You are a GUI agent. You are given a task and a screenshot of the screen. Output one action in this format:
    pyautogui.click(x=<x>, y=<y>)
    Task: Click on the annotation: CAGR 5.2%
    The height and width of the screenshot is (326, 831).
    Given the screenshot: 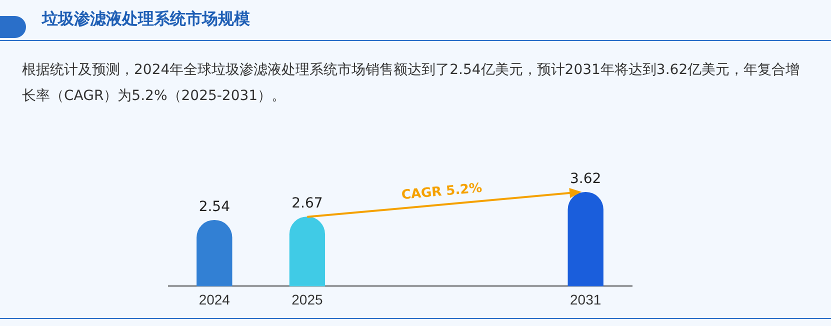 What is the action you would take?
    pyautogui.click(x=441, y=192)
    